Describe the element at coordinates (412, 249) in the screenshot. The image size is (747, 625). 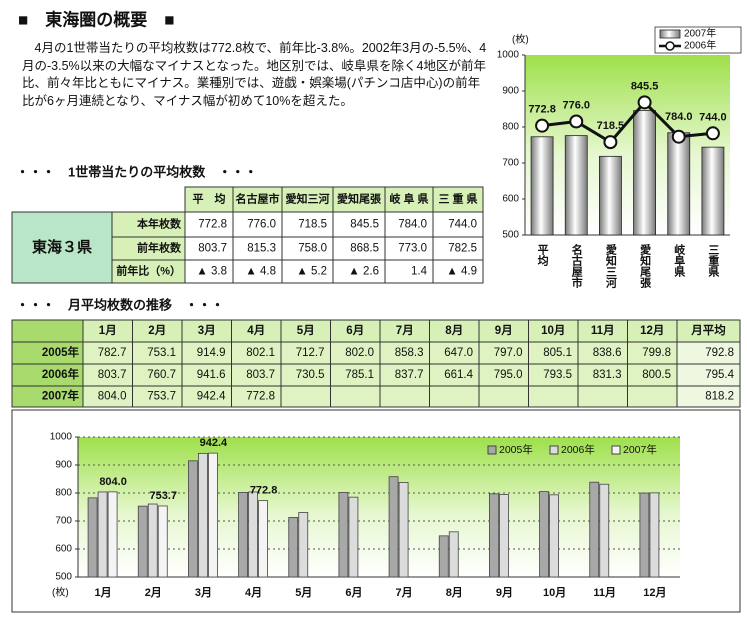
I see `cell-value: 773.0` at that location.